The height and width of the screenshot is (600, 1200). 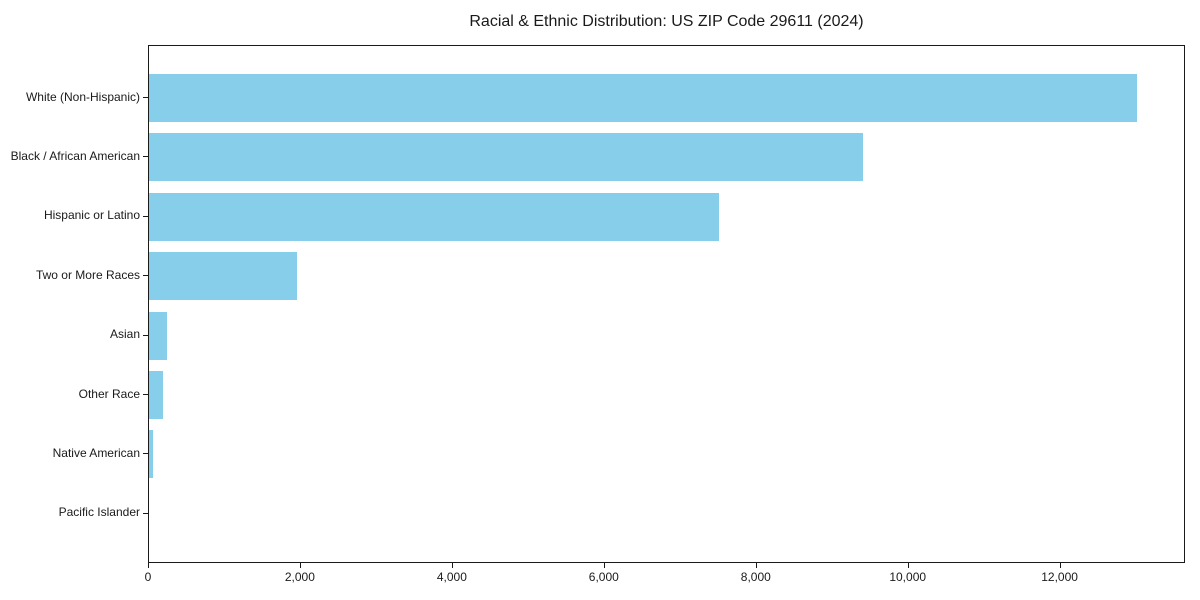 I want to click on bar-black-african-american, so click(x=506, y=157).